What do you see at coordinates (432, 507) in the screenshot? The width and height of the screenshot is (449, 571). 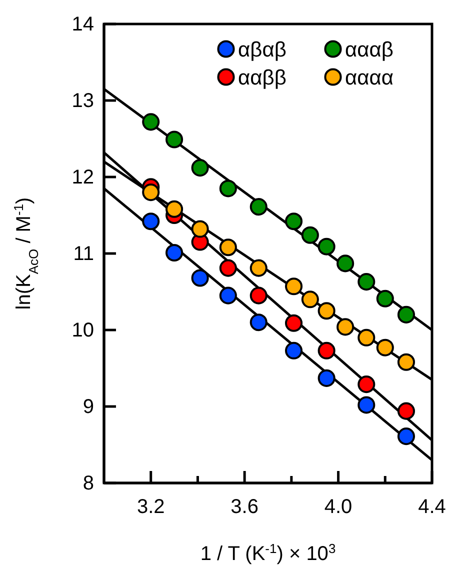 I see `x-tick-label: 4.4` at bounding box center [432, 507].